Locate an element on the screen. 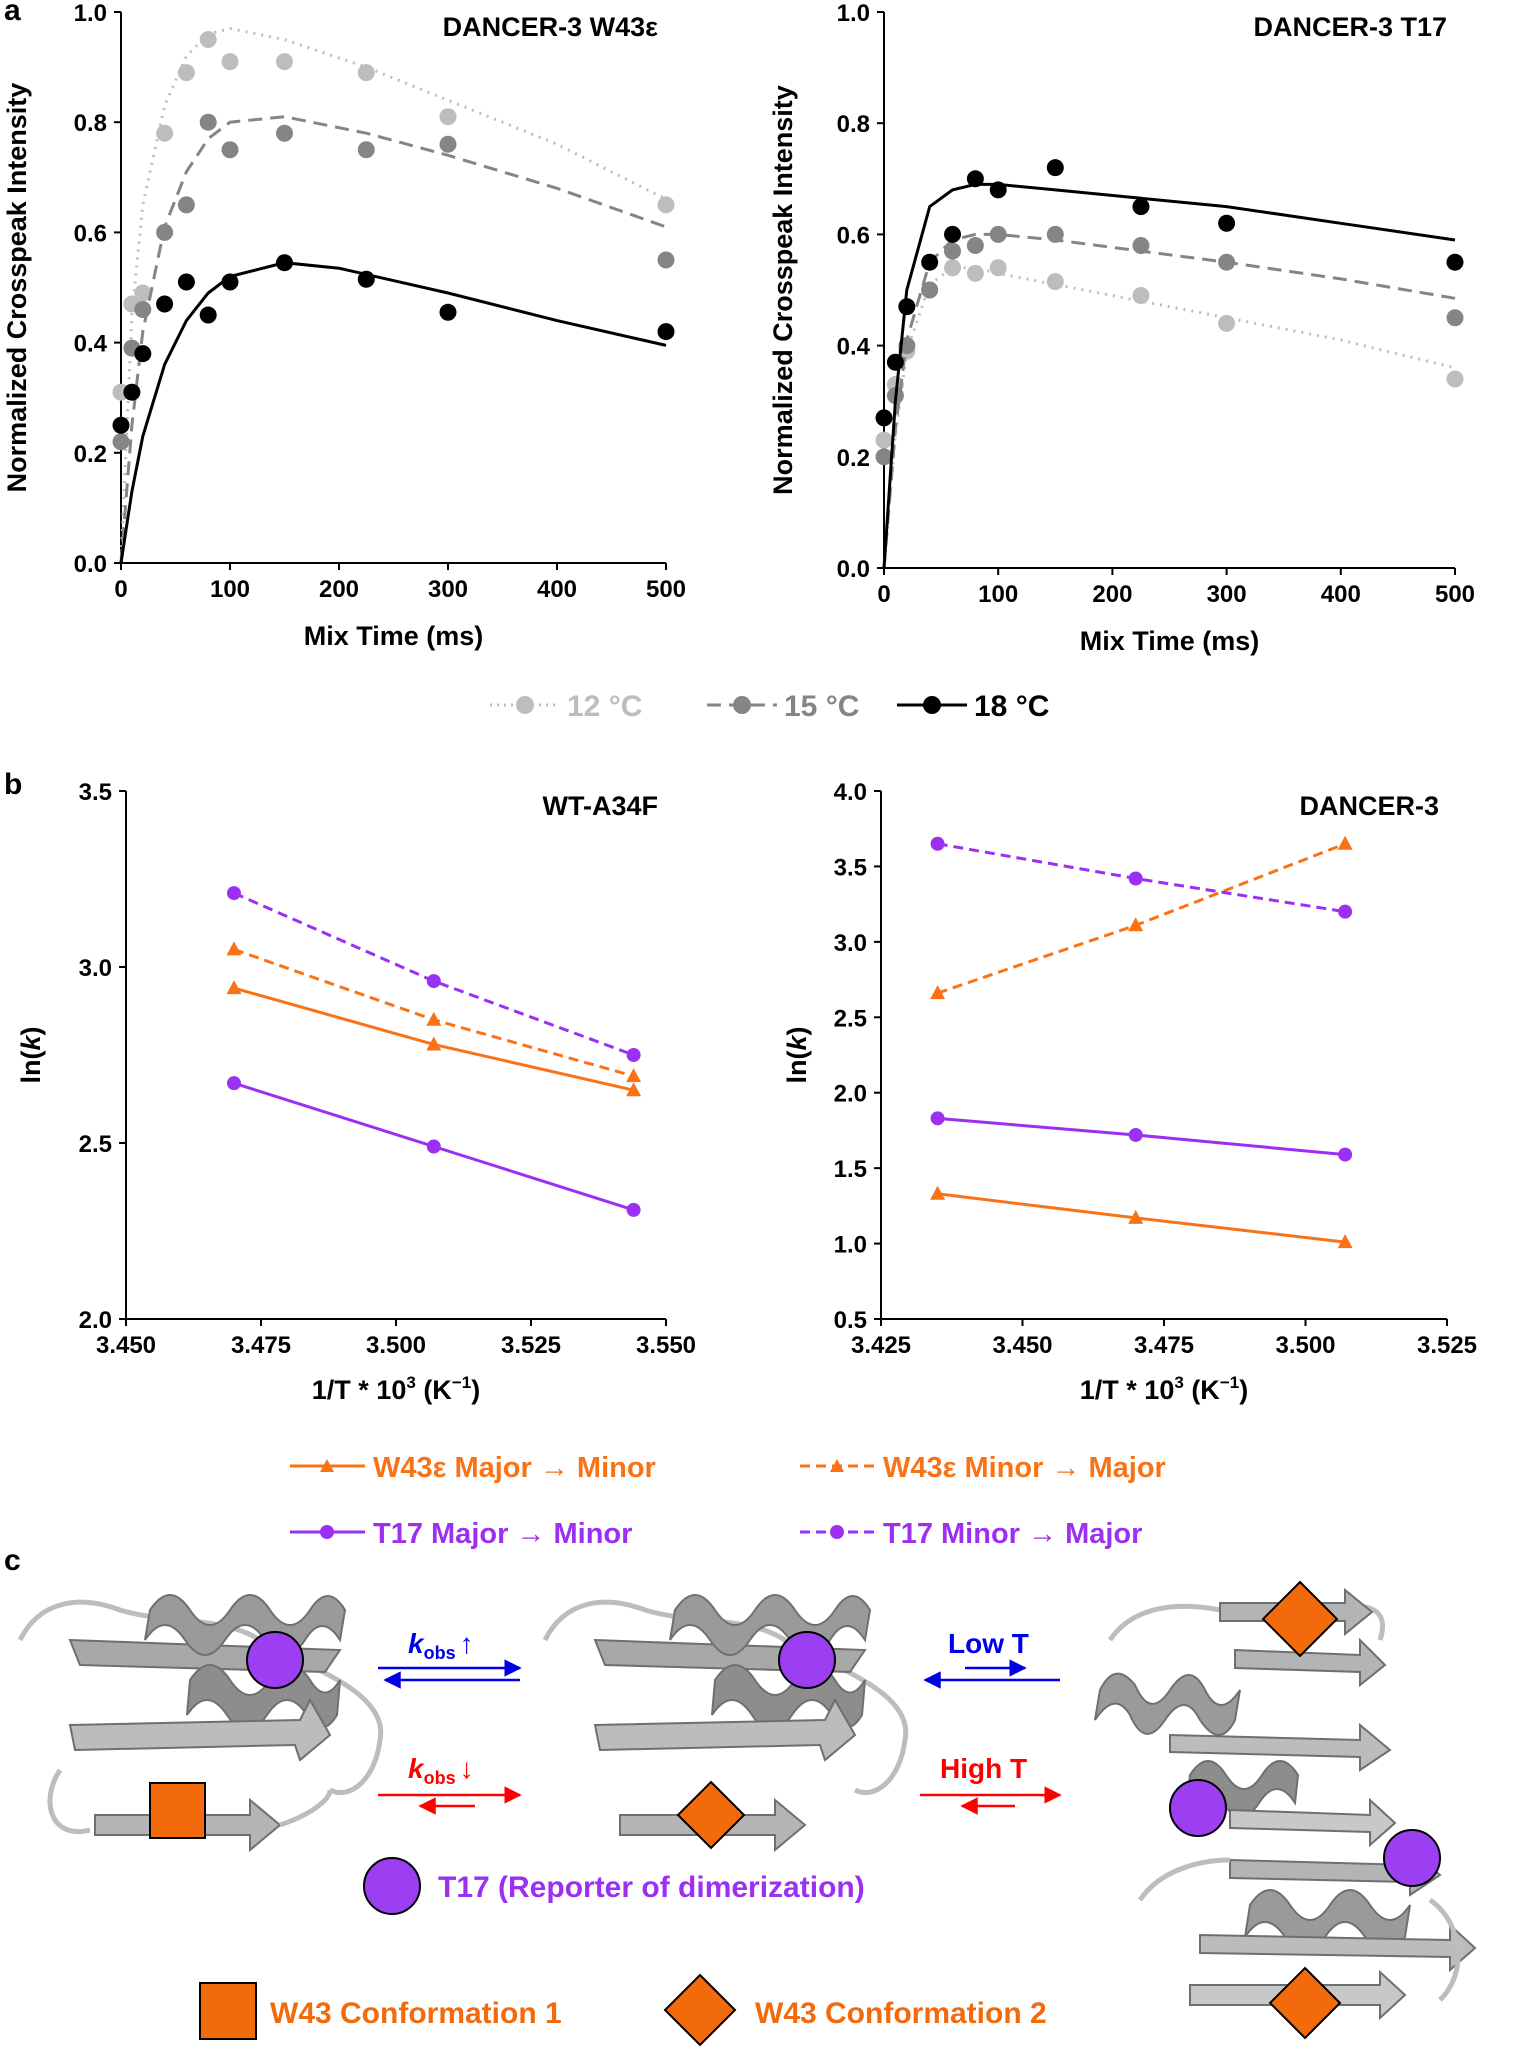 The width and height of the screenshot is (1525, 2047). x-axis-title: Mix Time (ms) is located at coordinates (1170, 641).